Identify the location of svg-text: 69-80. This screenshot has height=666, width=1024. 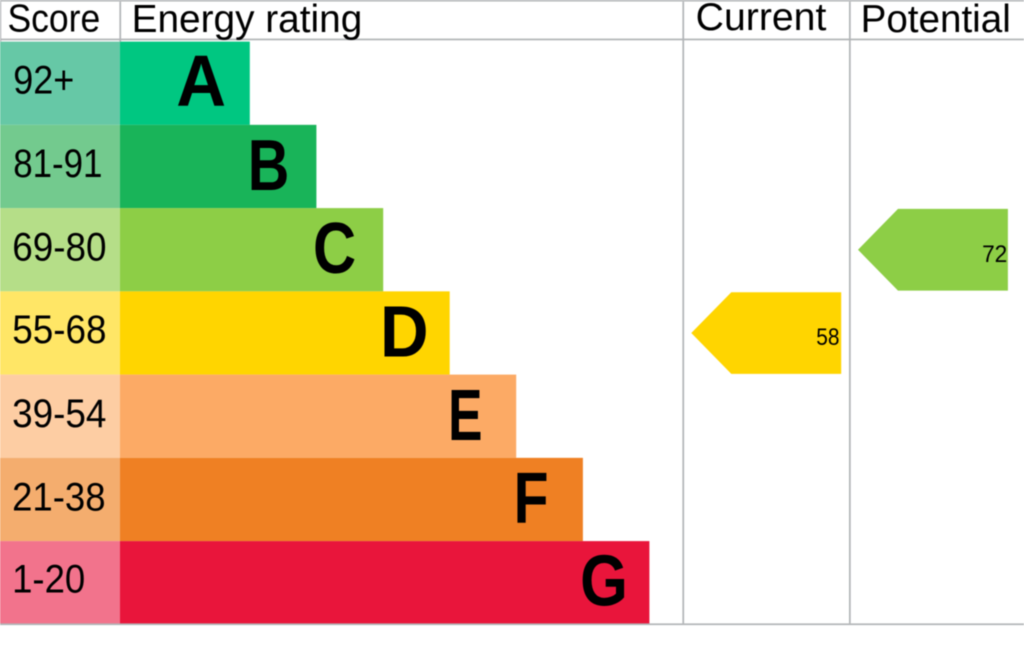
(59, 248).